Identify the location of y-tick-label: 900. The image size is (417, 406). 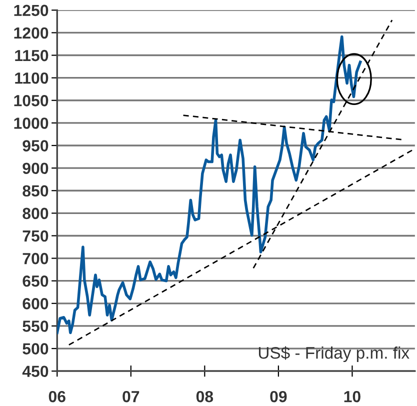
(35, 168).